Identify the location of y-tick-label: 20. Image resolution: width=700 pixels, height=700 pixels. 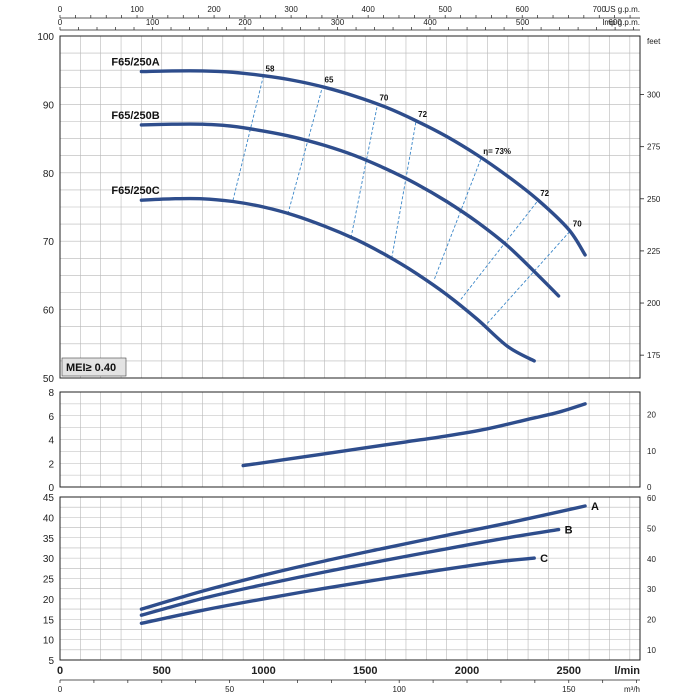
(49, 600).